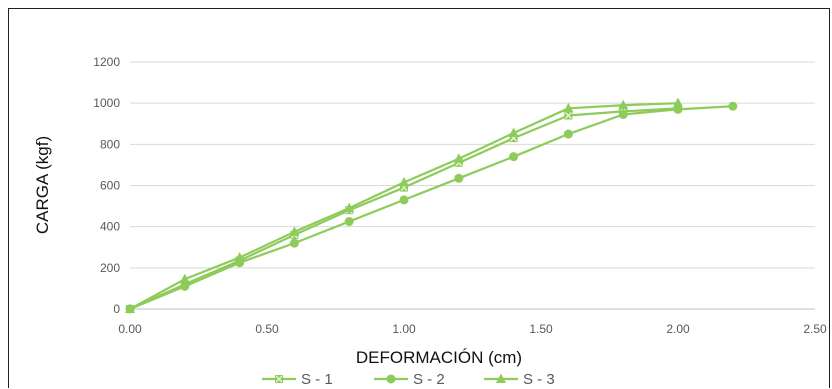 This screenshot has width=832, height=389. I want to click on y-tick-label: 600, so click(110, 186).